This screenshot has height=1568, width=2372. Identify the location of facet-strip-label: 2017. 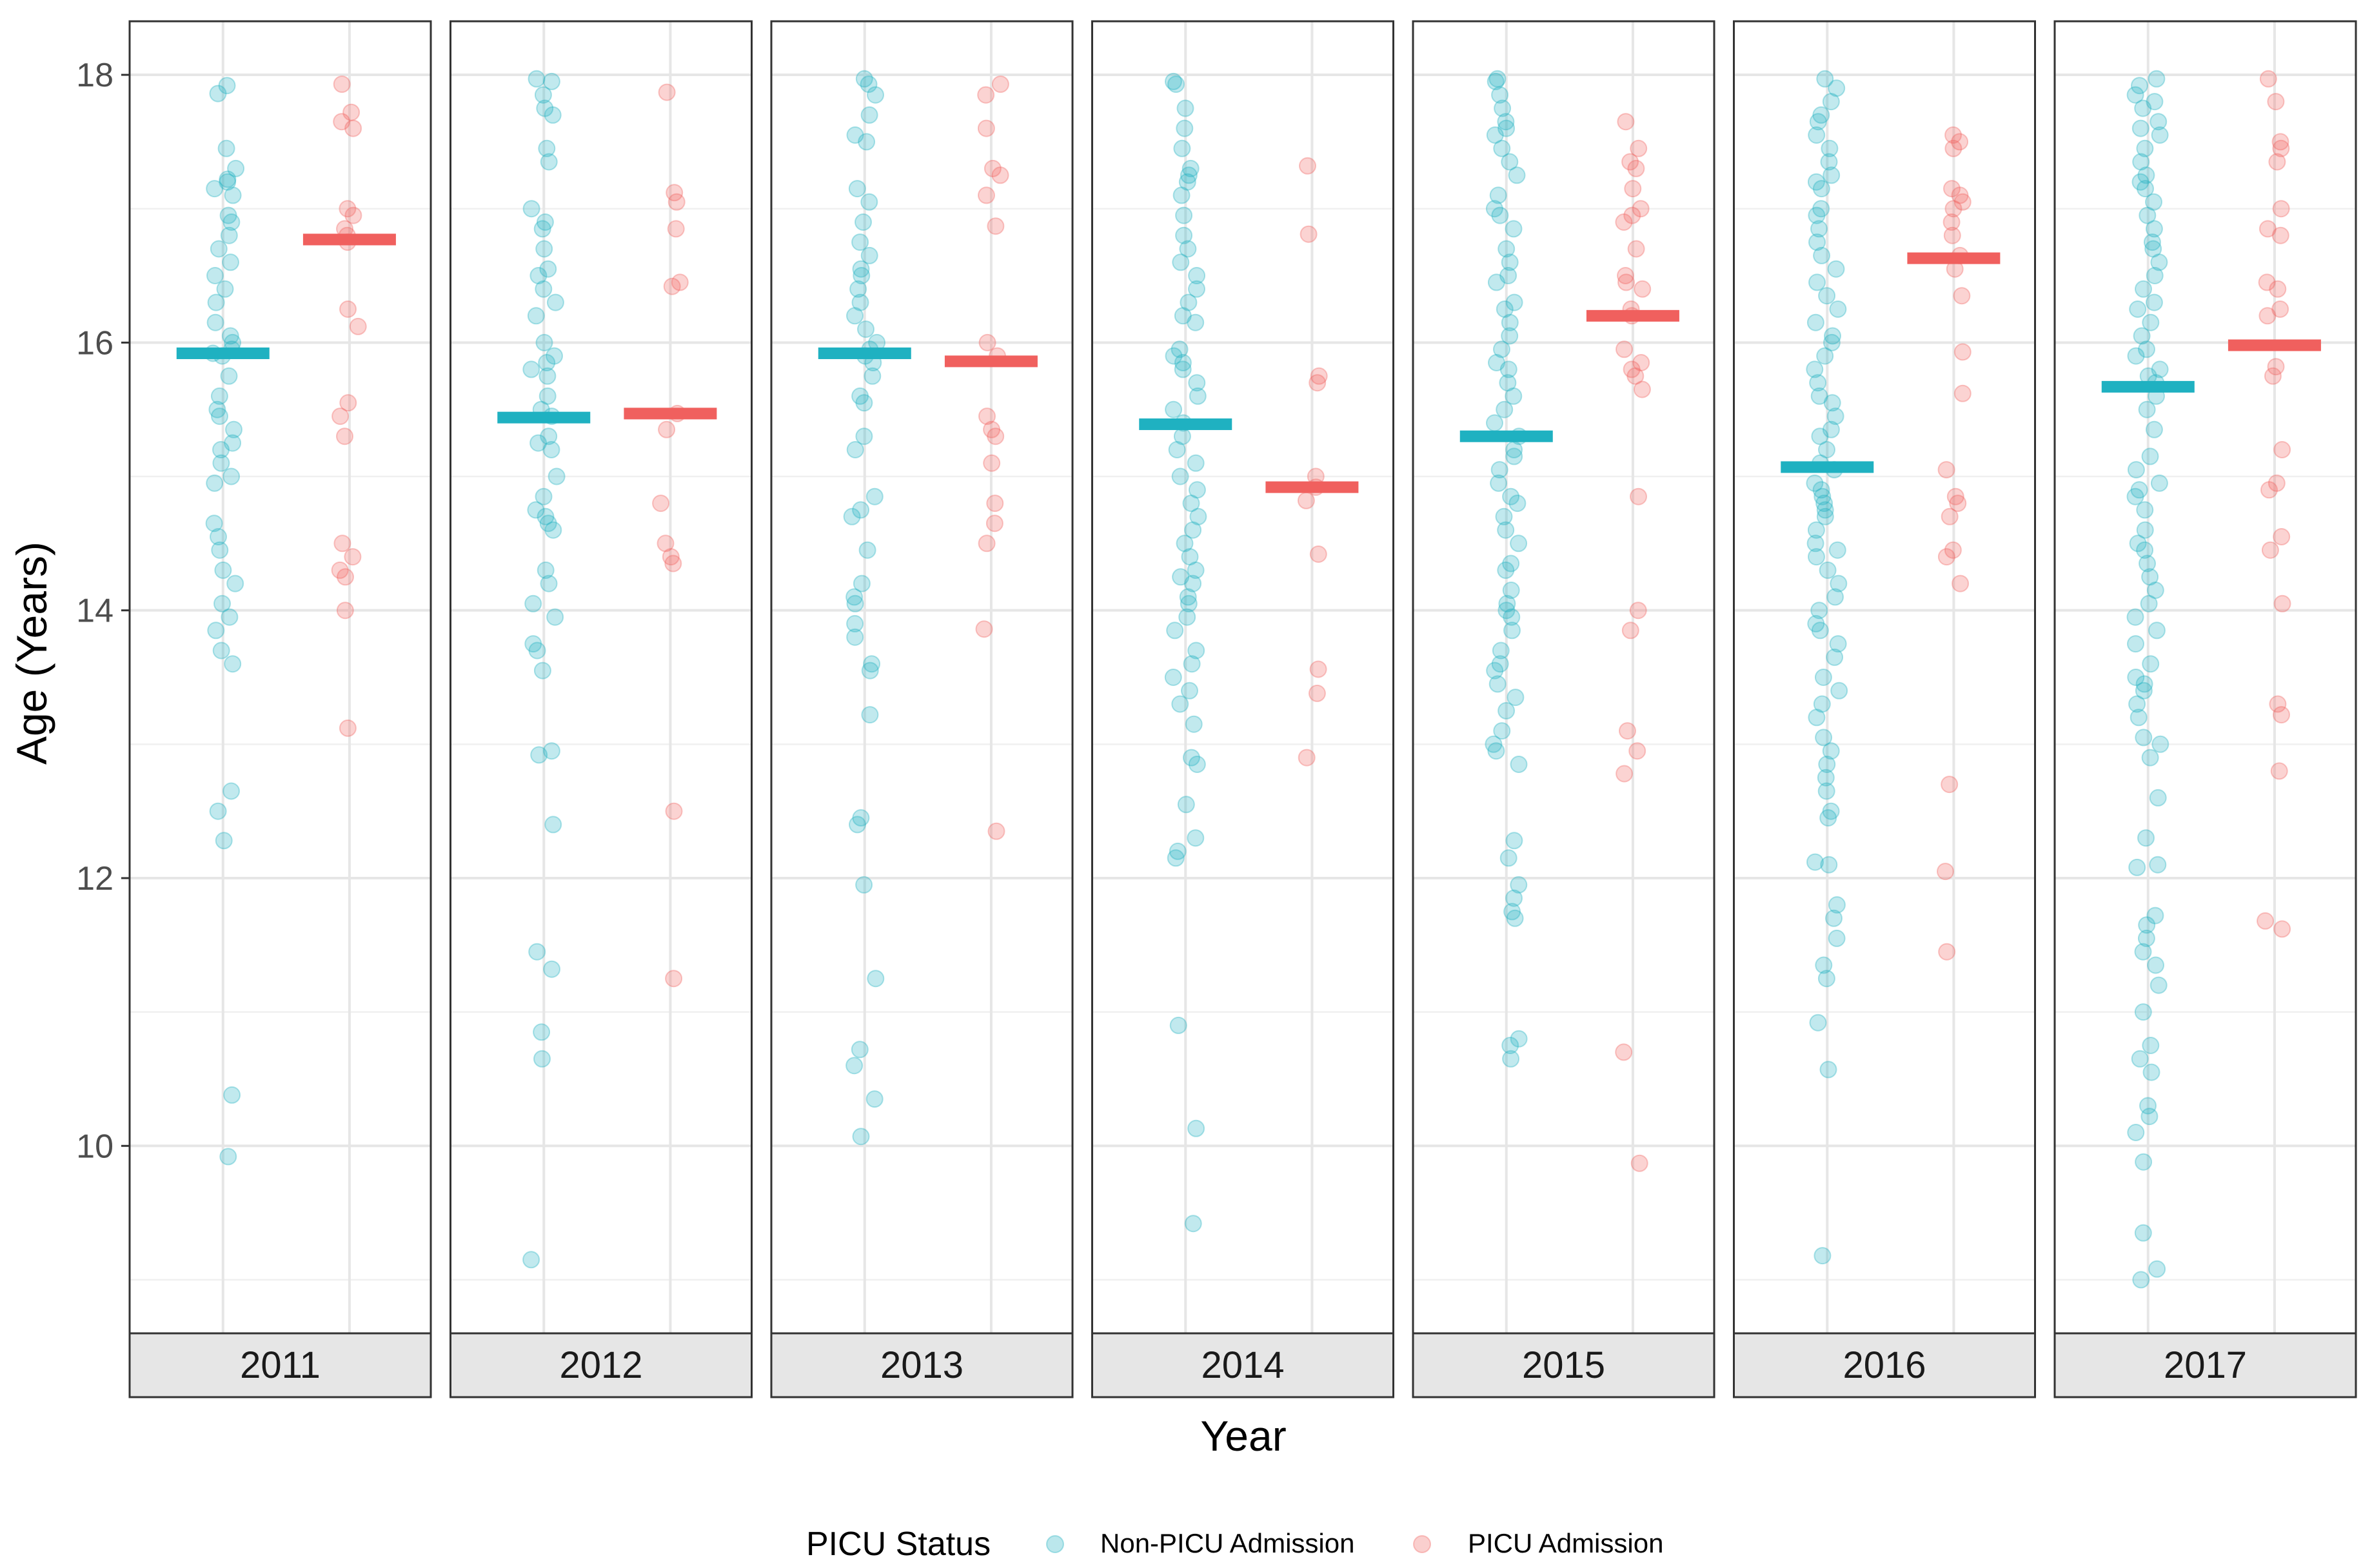
(2205, 1365).